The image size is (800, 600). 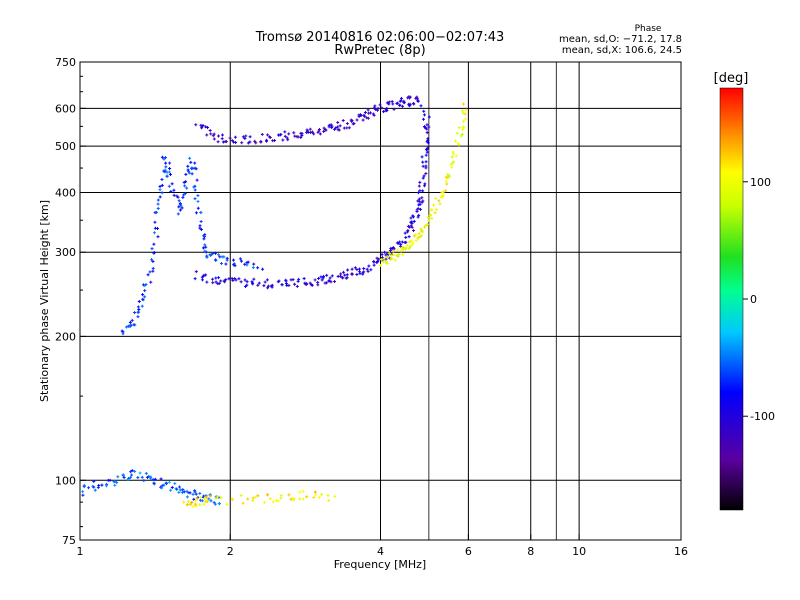 I want to click on phase-stats-x: mean, sd,X: 106.6, 24.5, so click(x=622, y=50).